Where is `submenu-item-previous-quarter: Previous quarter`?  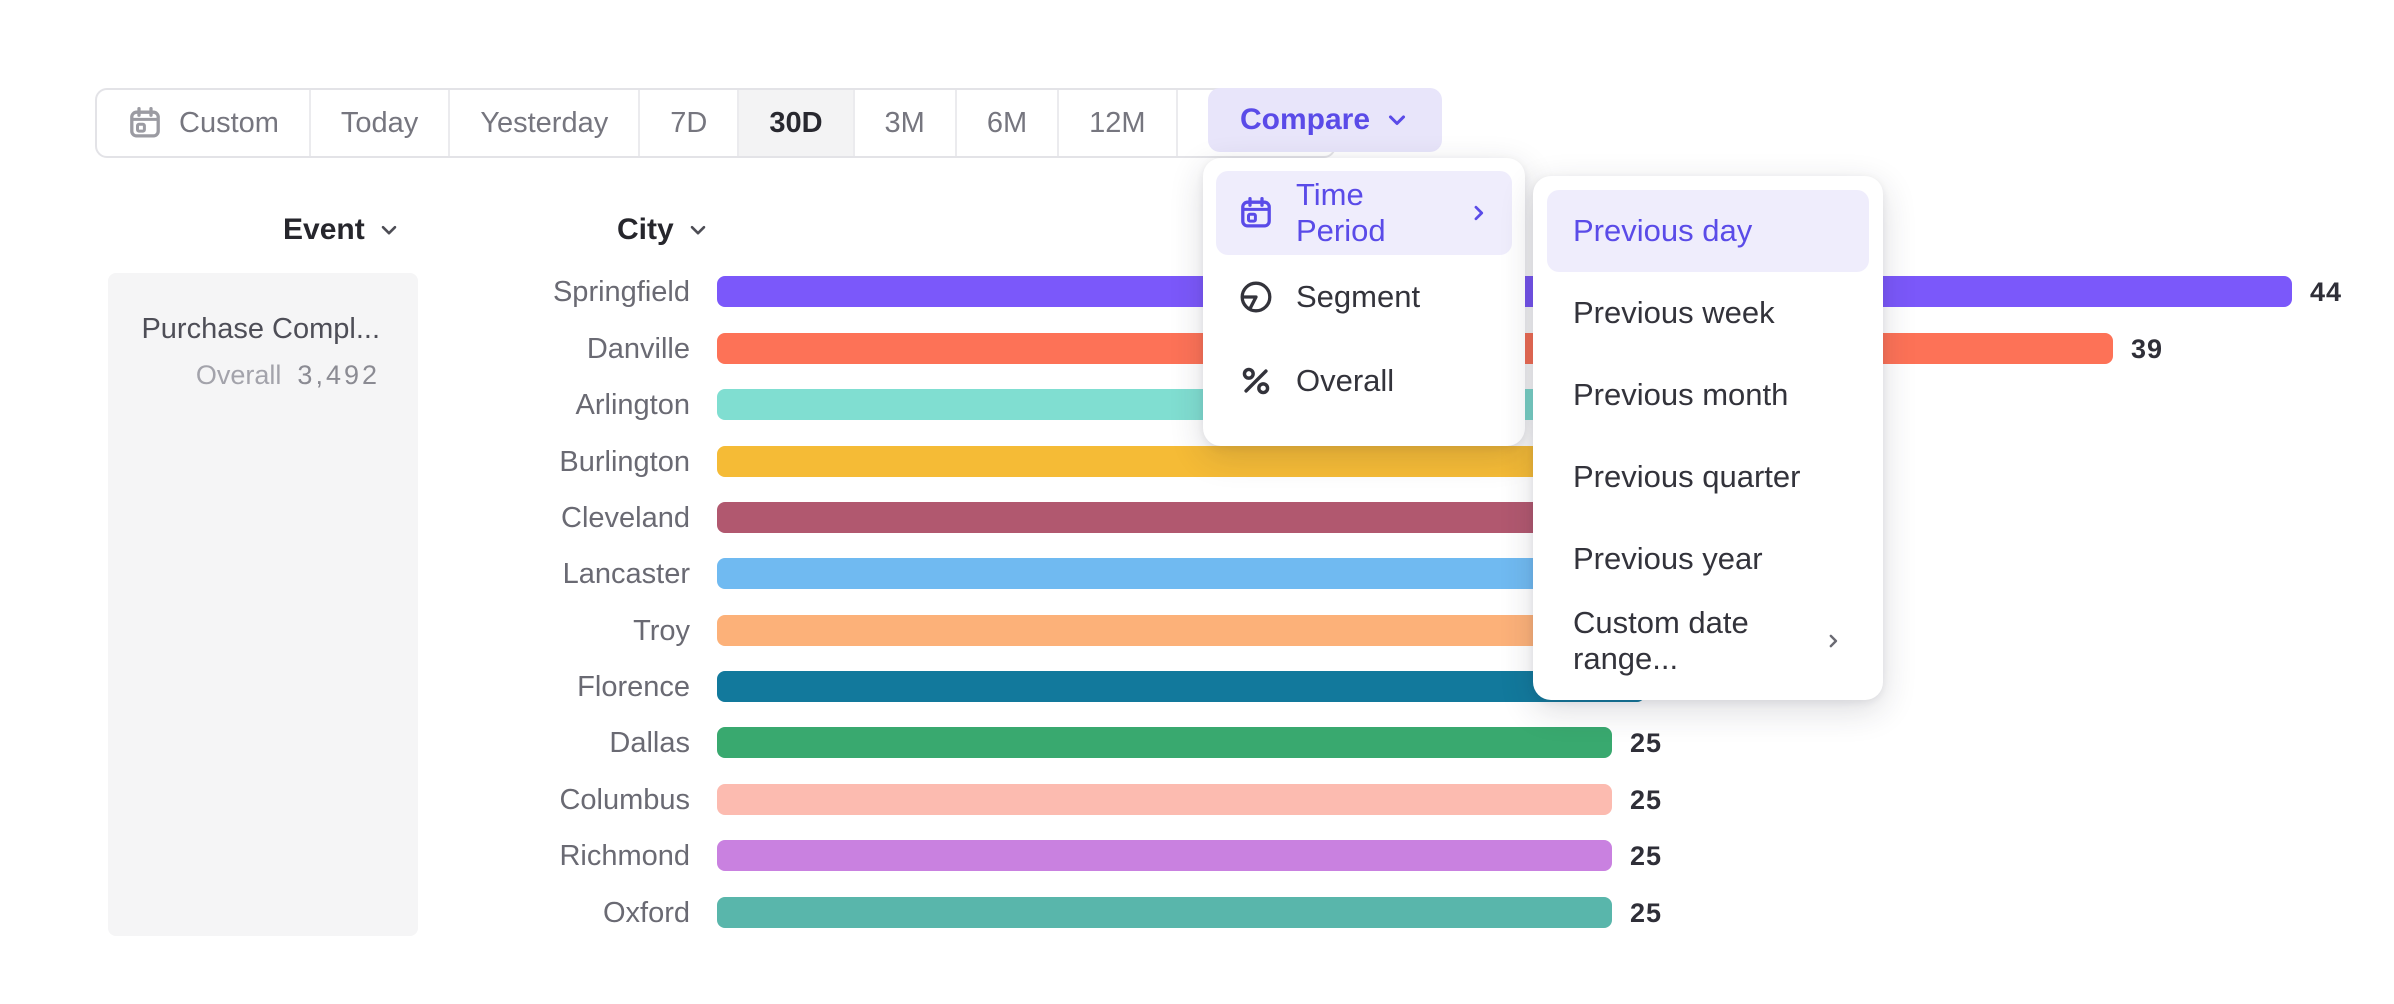 submenu-item-previous-quarter: Previous quarter is located at coordinates (1708, 477).